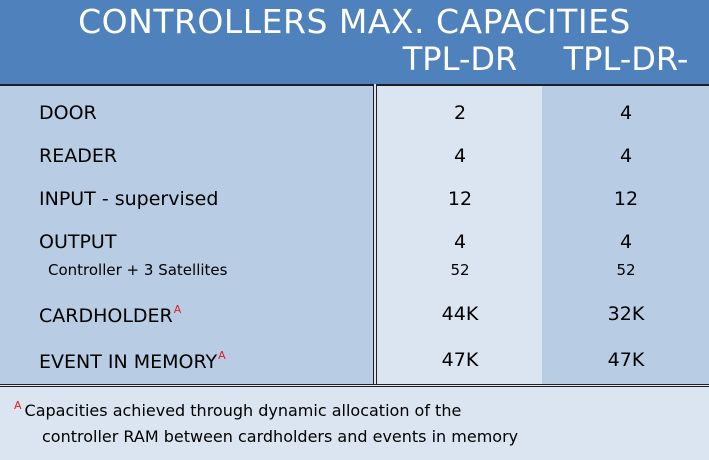 The height and width of the screenshot is (460, 709). I want to click on value-tpl-dr: 47K, so click(460, 360).